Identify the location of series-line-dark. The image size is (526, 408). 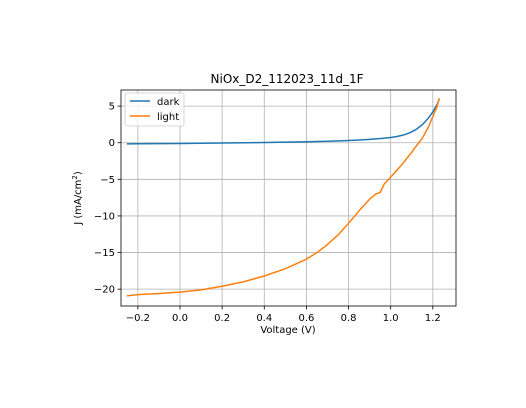
(283, 121).